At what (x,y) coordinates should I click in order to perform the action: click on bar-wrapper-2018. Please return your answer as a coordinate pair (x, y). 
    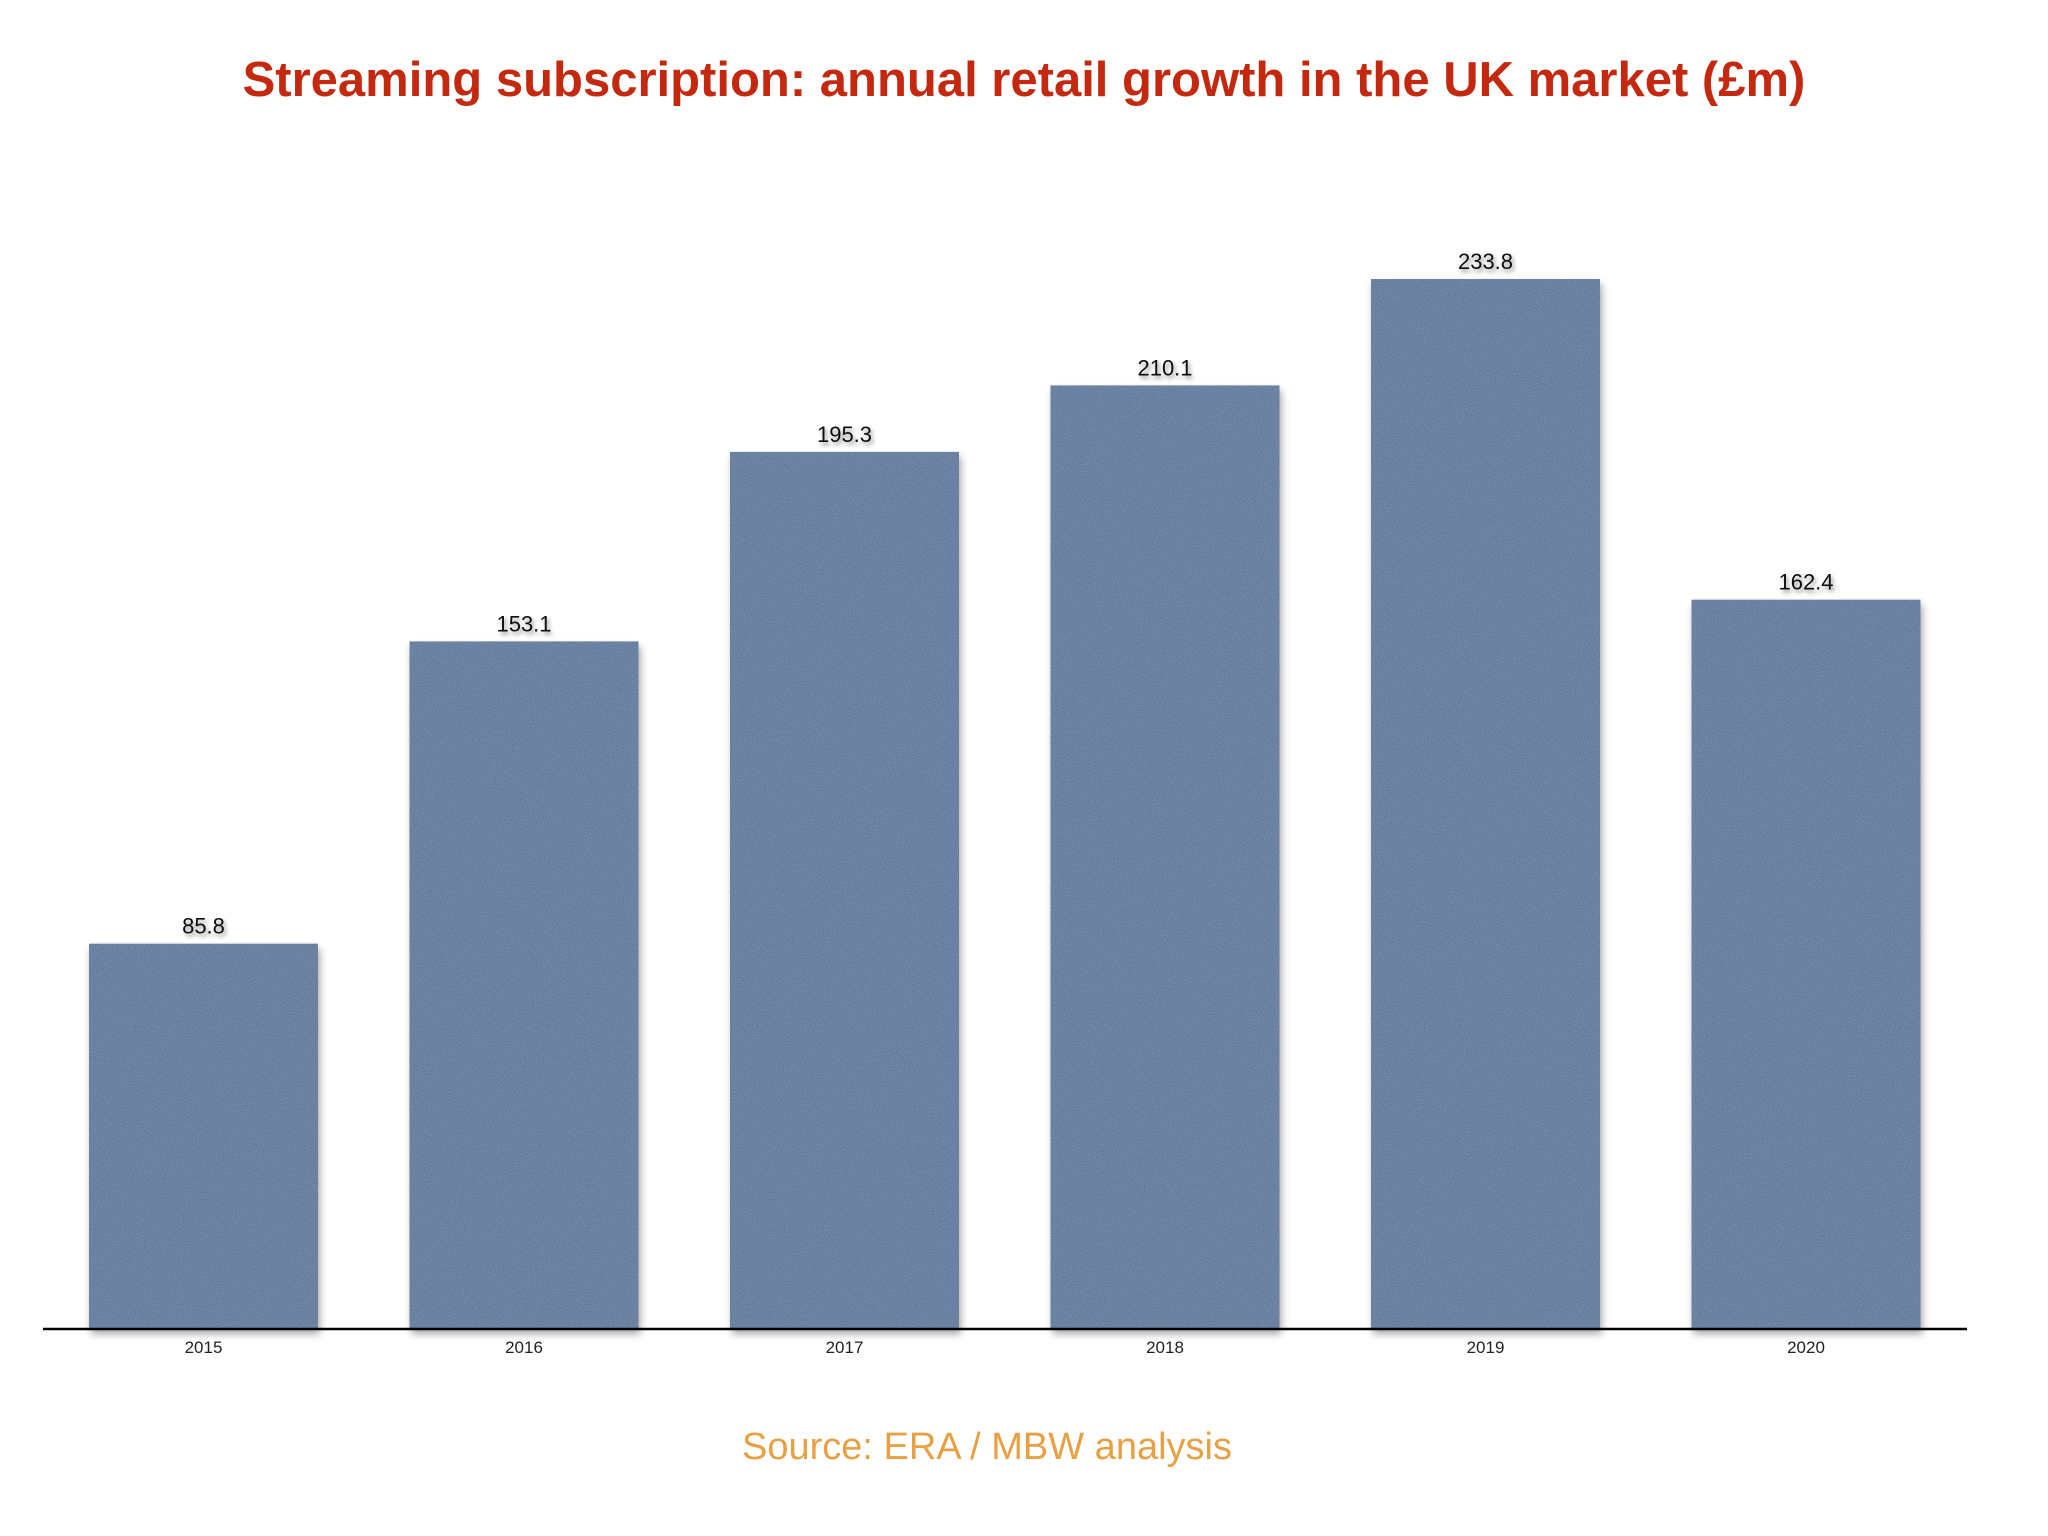
    Looking at the image, I should click on (1165, 857).